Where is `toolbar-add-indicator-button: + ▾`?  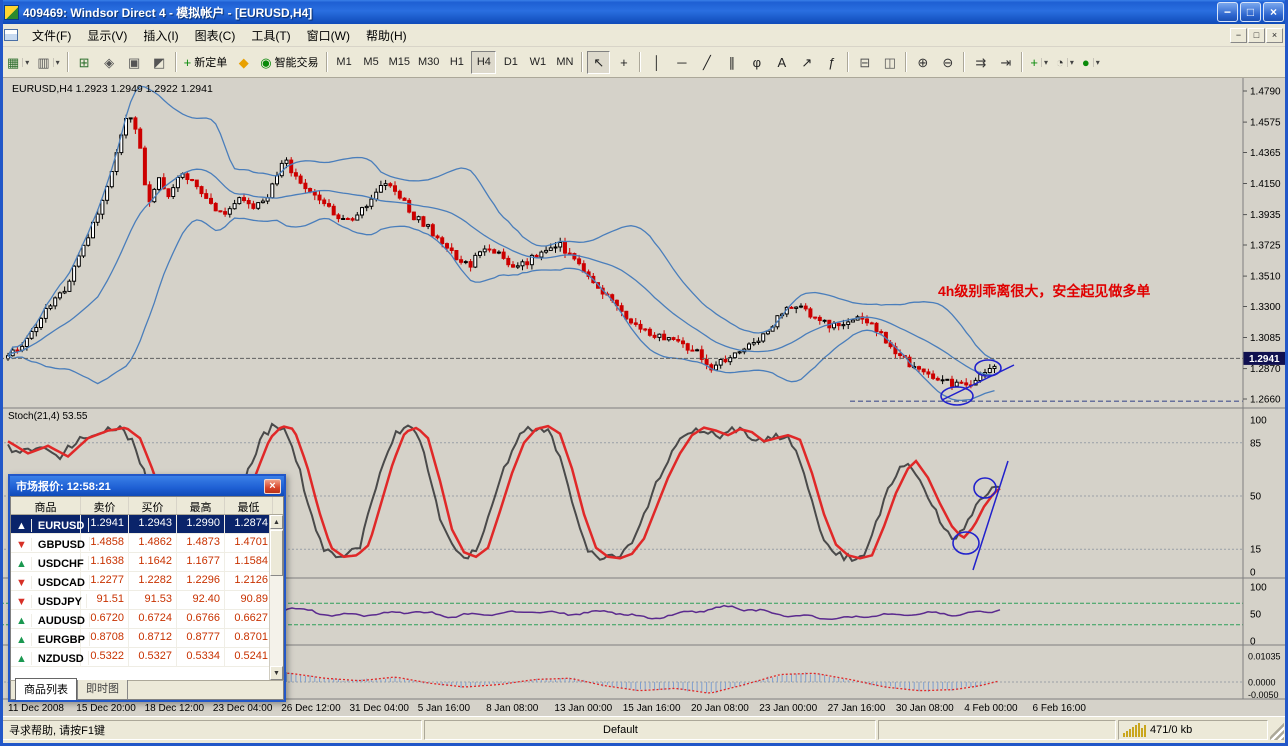
toolbar-add-indicator-button: + ▾ is located at coordinates (1039, 62).